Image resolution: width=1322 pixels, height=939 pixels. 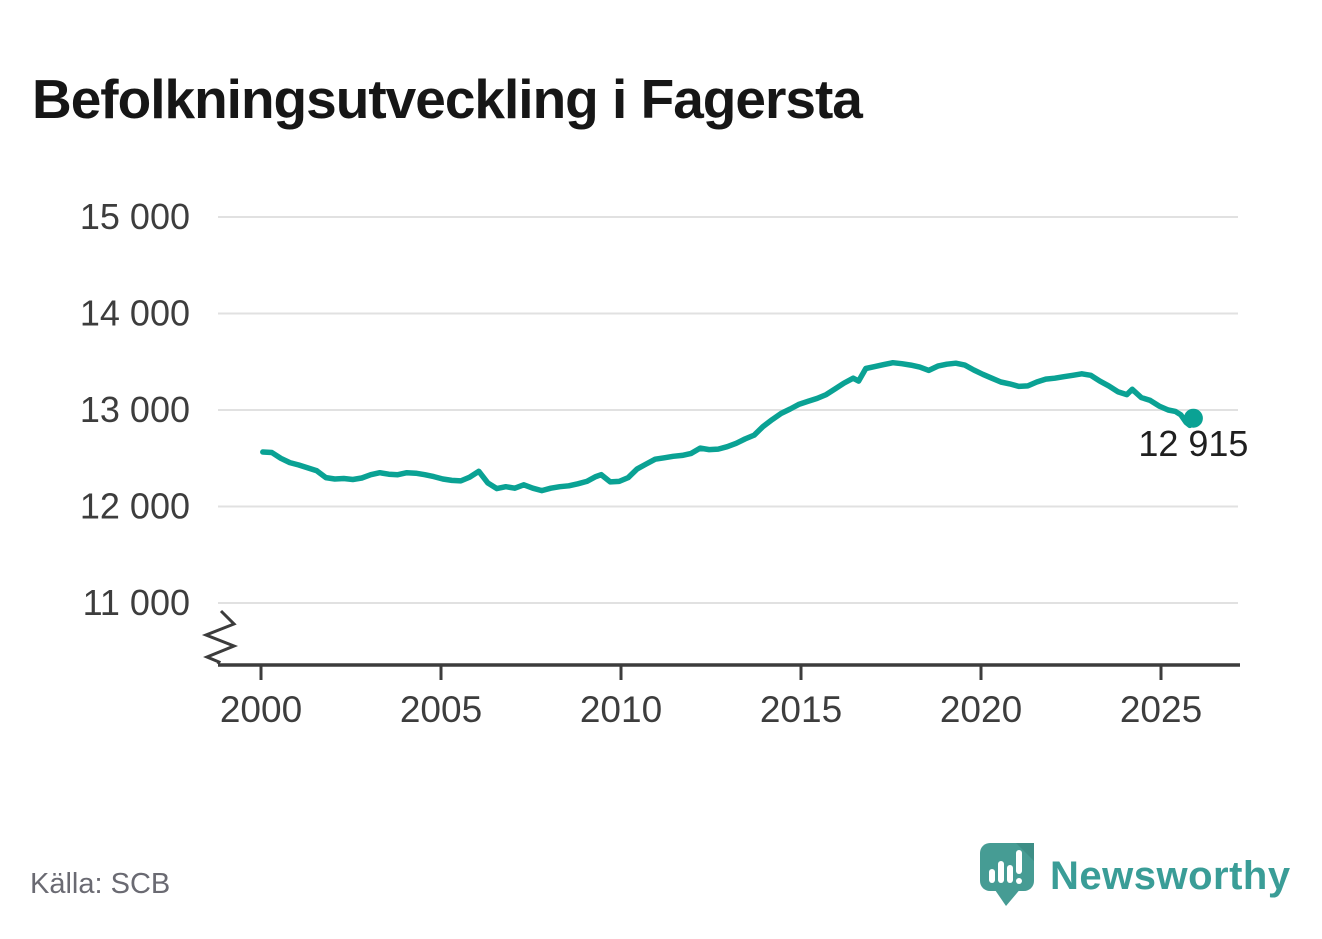 What do you see at coordinates (1001, 872) in the screenshot?
I see `logo-bar-tall` at bounding box center [1001, 872].